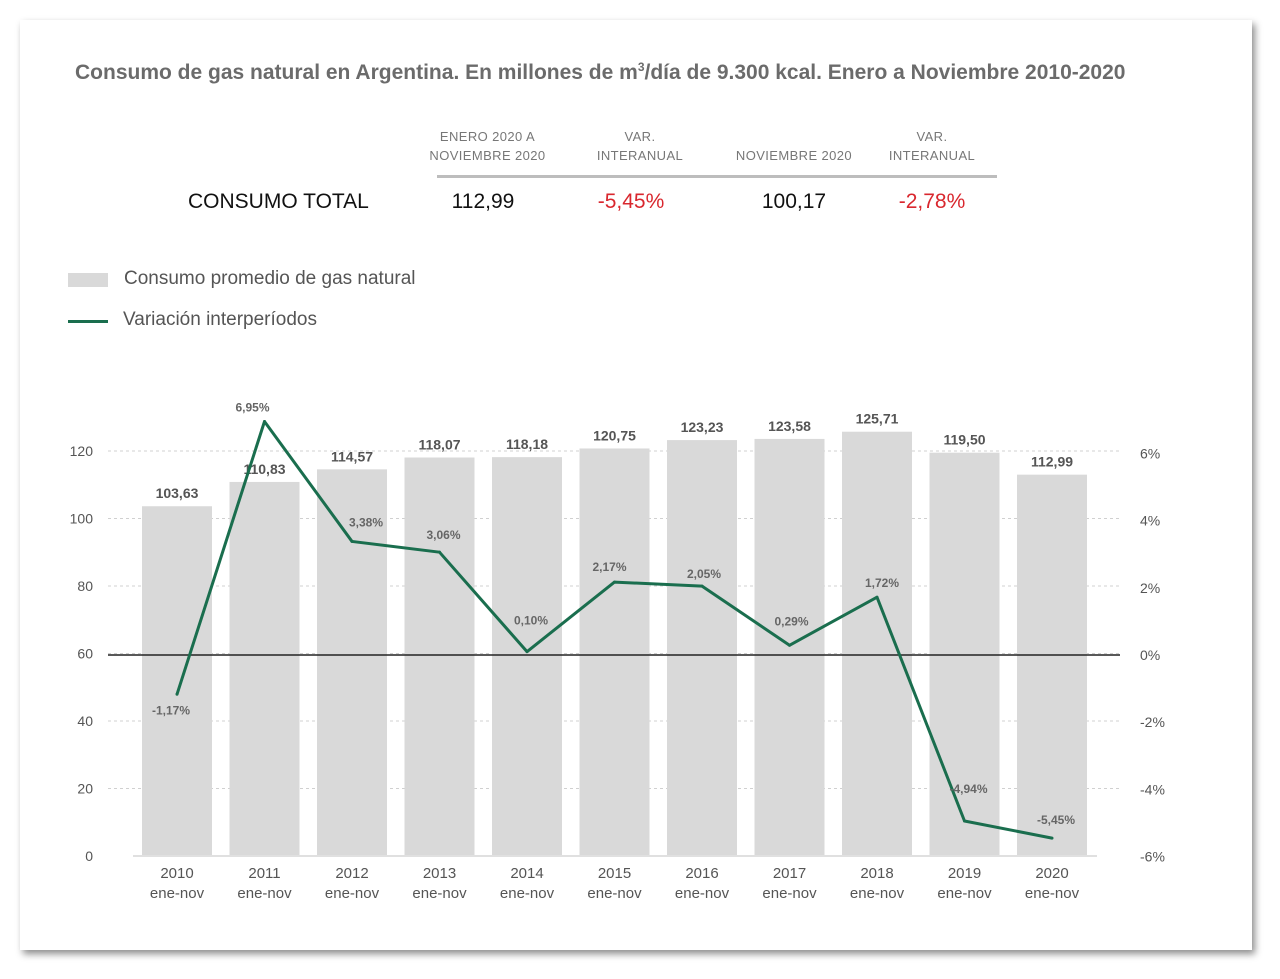 This screenshot has height=979, width=1280. Describe the element at coordinates (85, 654) in the screenshot. I see `left-axis-tick-label: 60` at that location.